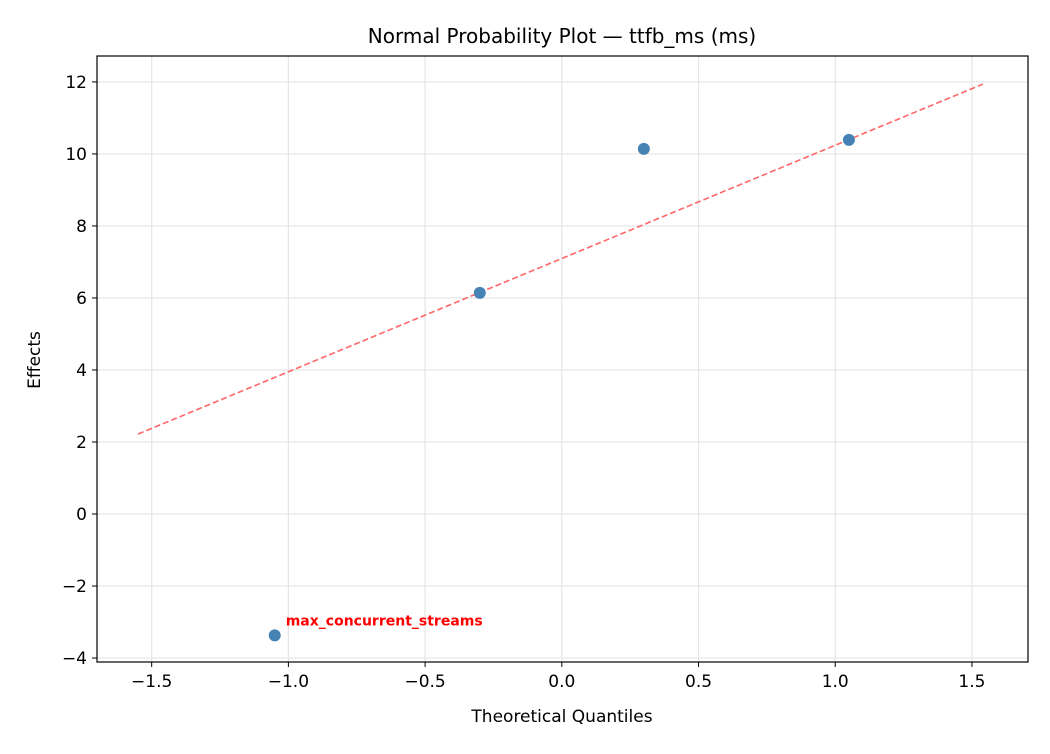  Describe the element at coordinates (562, 36) in the screenshot. I see `chart-title: Normal Probability Plot — ttfb_ms (ms)` at that location.